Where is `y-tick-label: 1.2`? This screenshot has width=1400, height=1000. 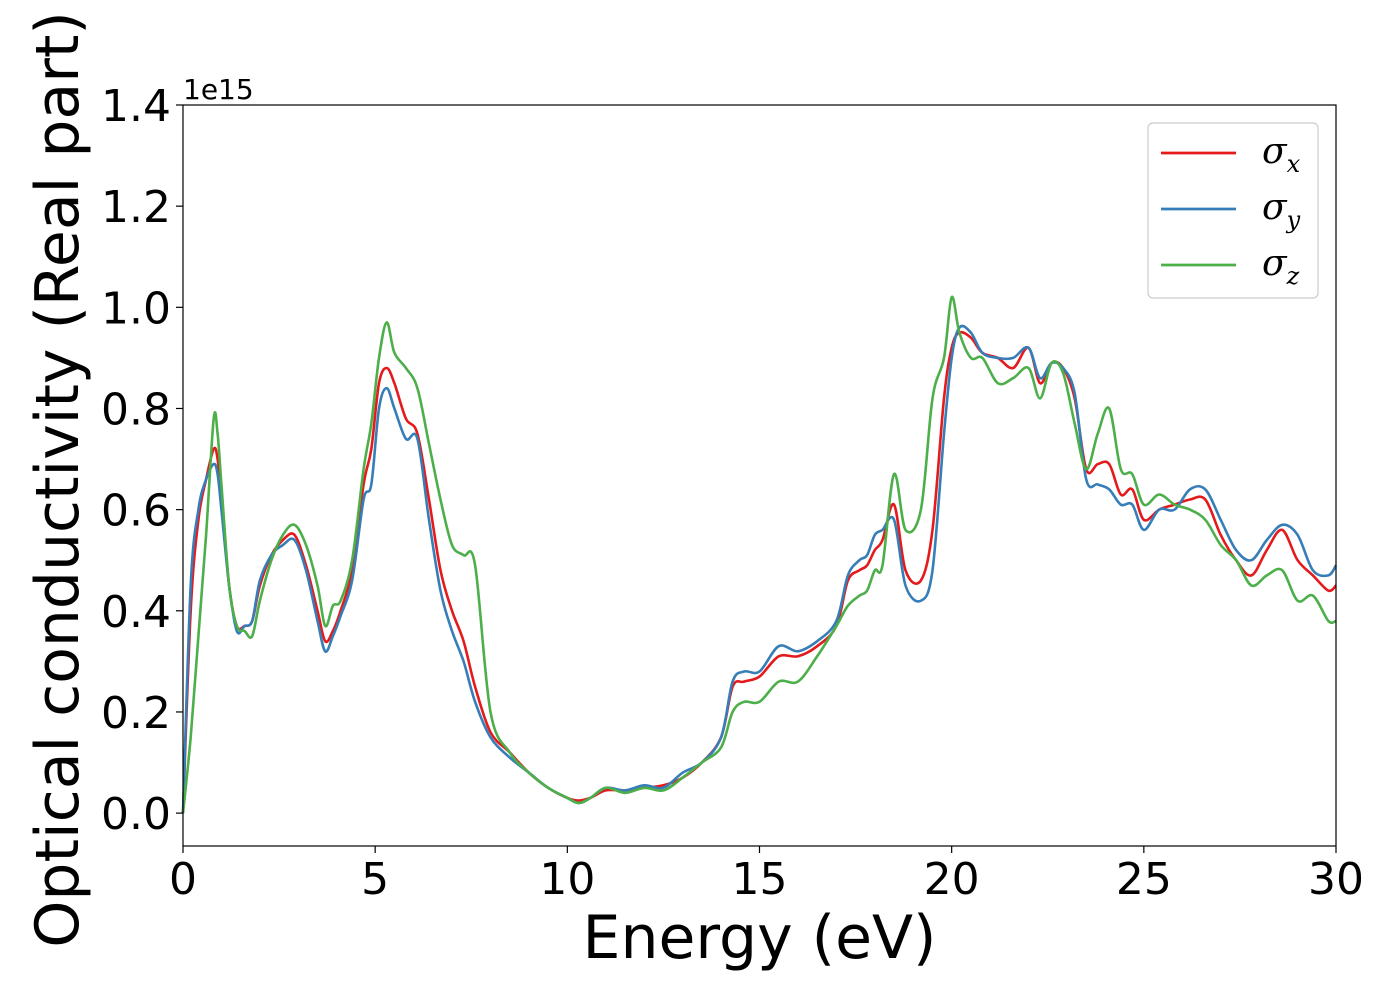
y-tick-label: 1.2 is located at coordinates (136, 207).